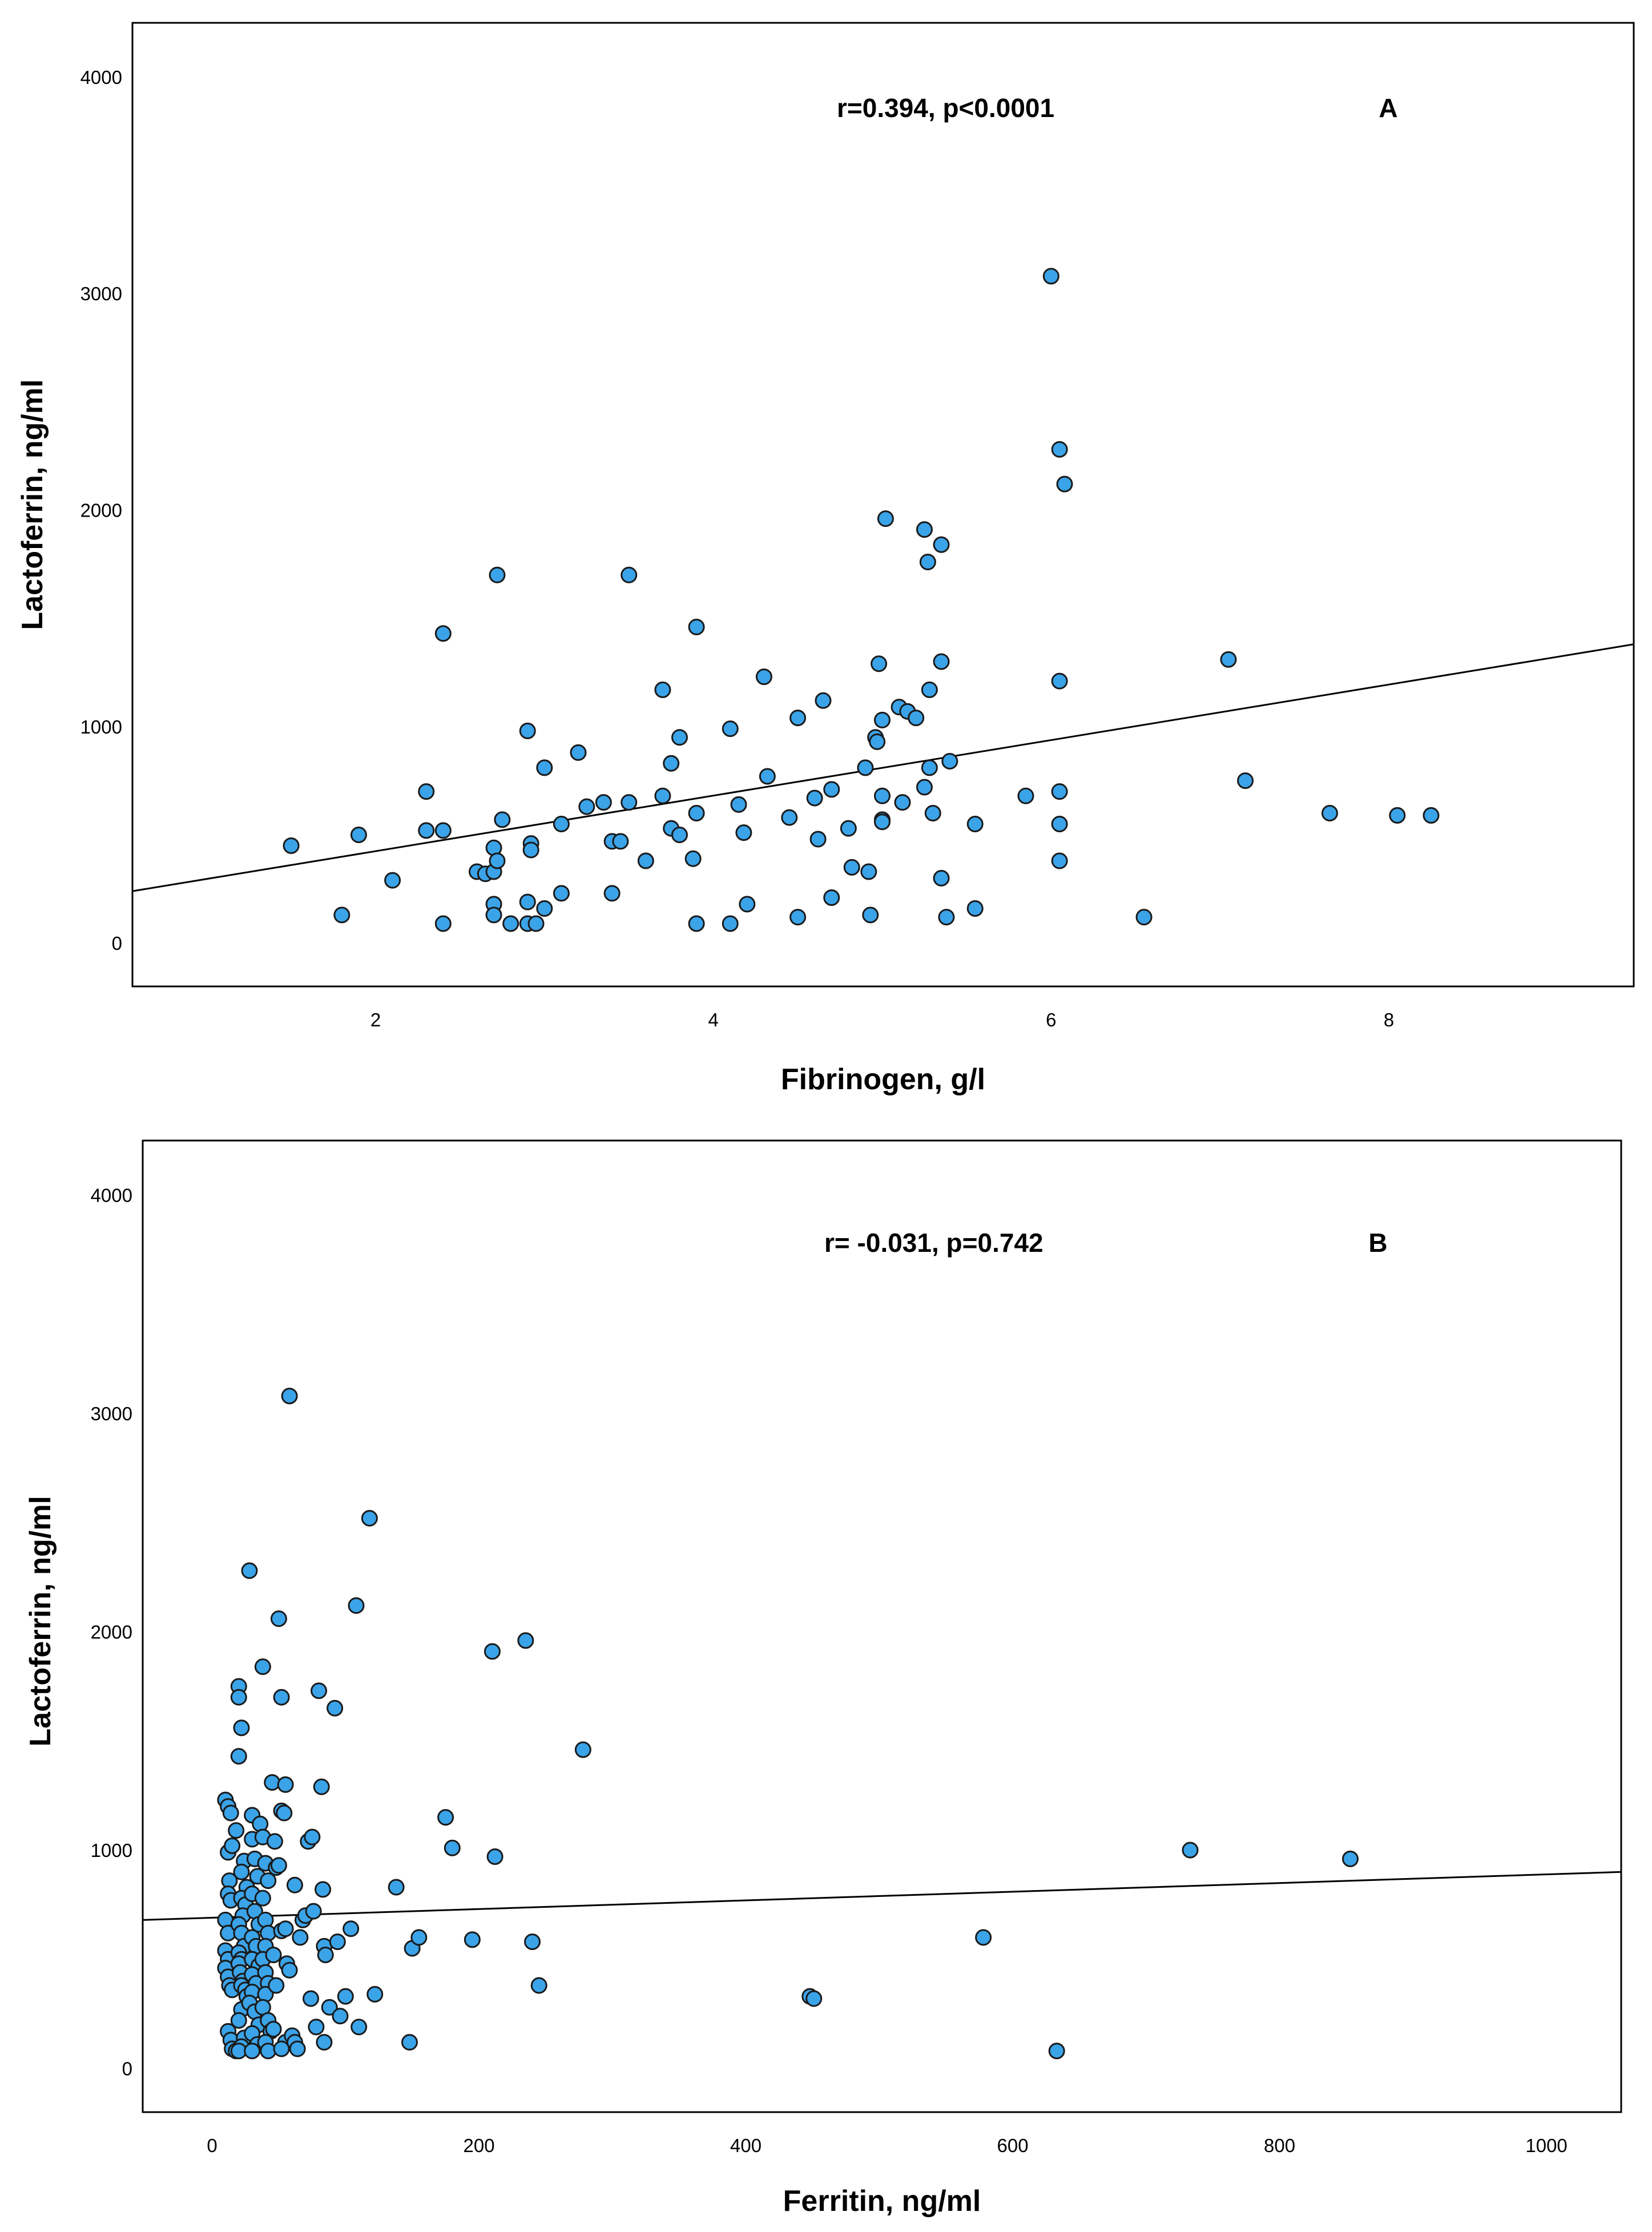 The image size is (1652, 2232). I want to click on y-tick-label: 3000, so click(101, 293).